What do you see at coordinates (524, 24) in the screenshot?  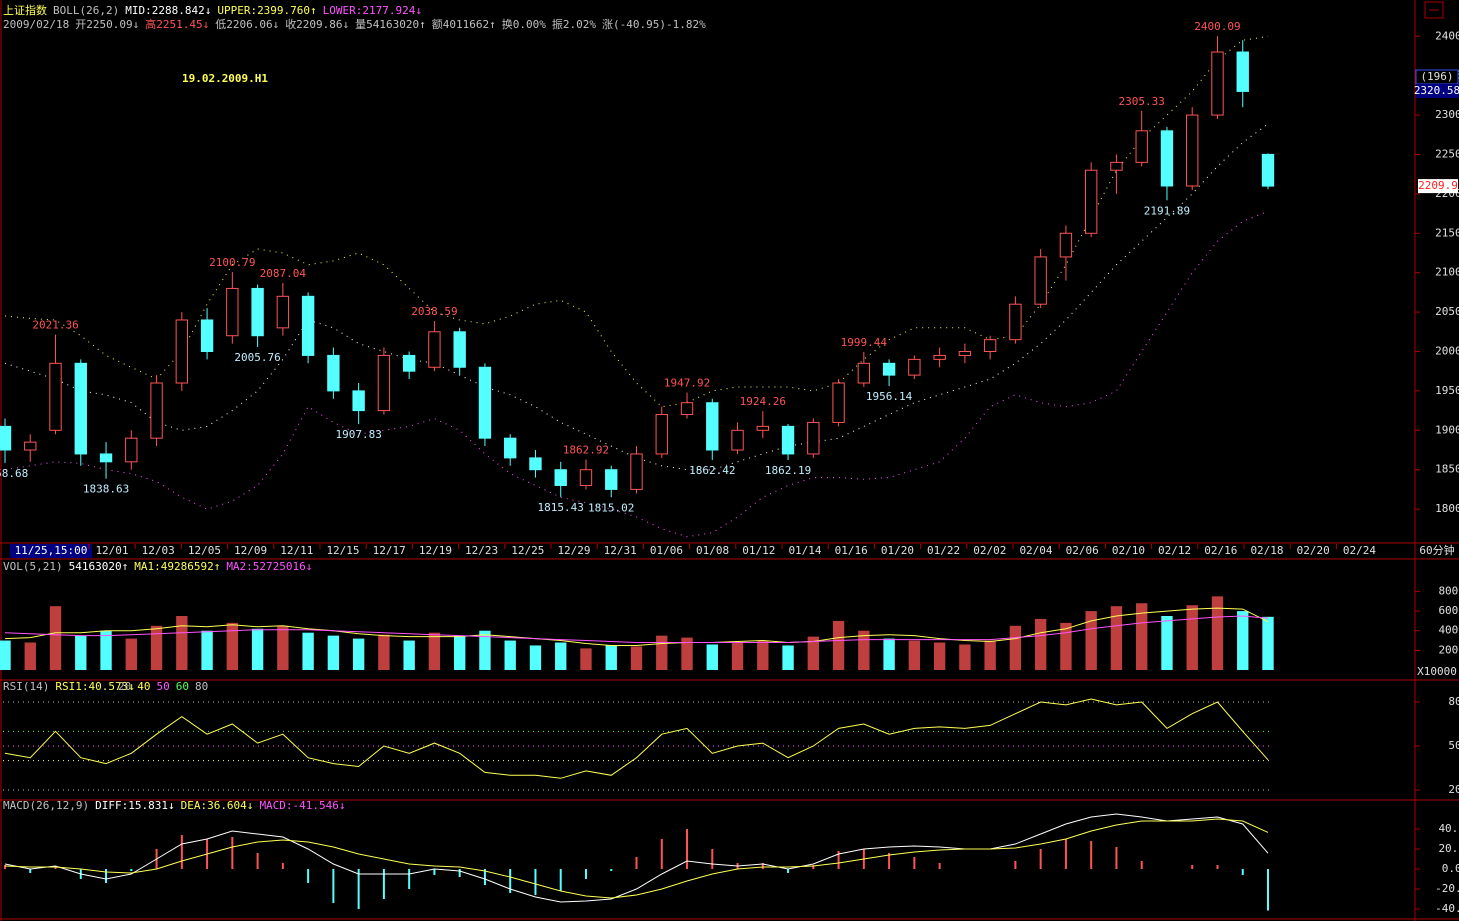 I see `legend-item: 换0.00%` at bounding box center [524, 24].